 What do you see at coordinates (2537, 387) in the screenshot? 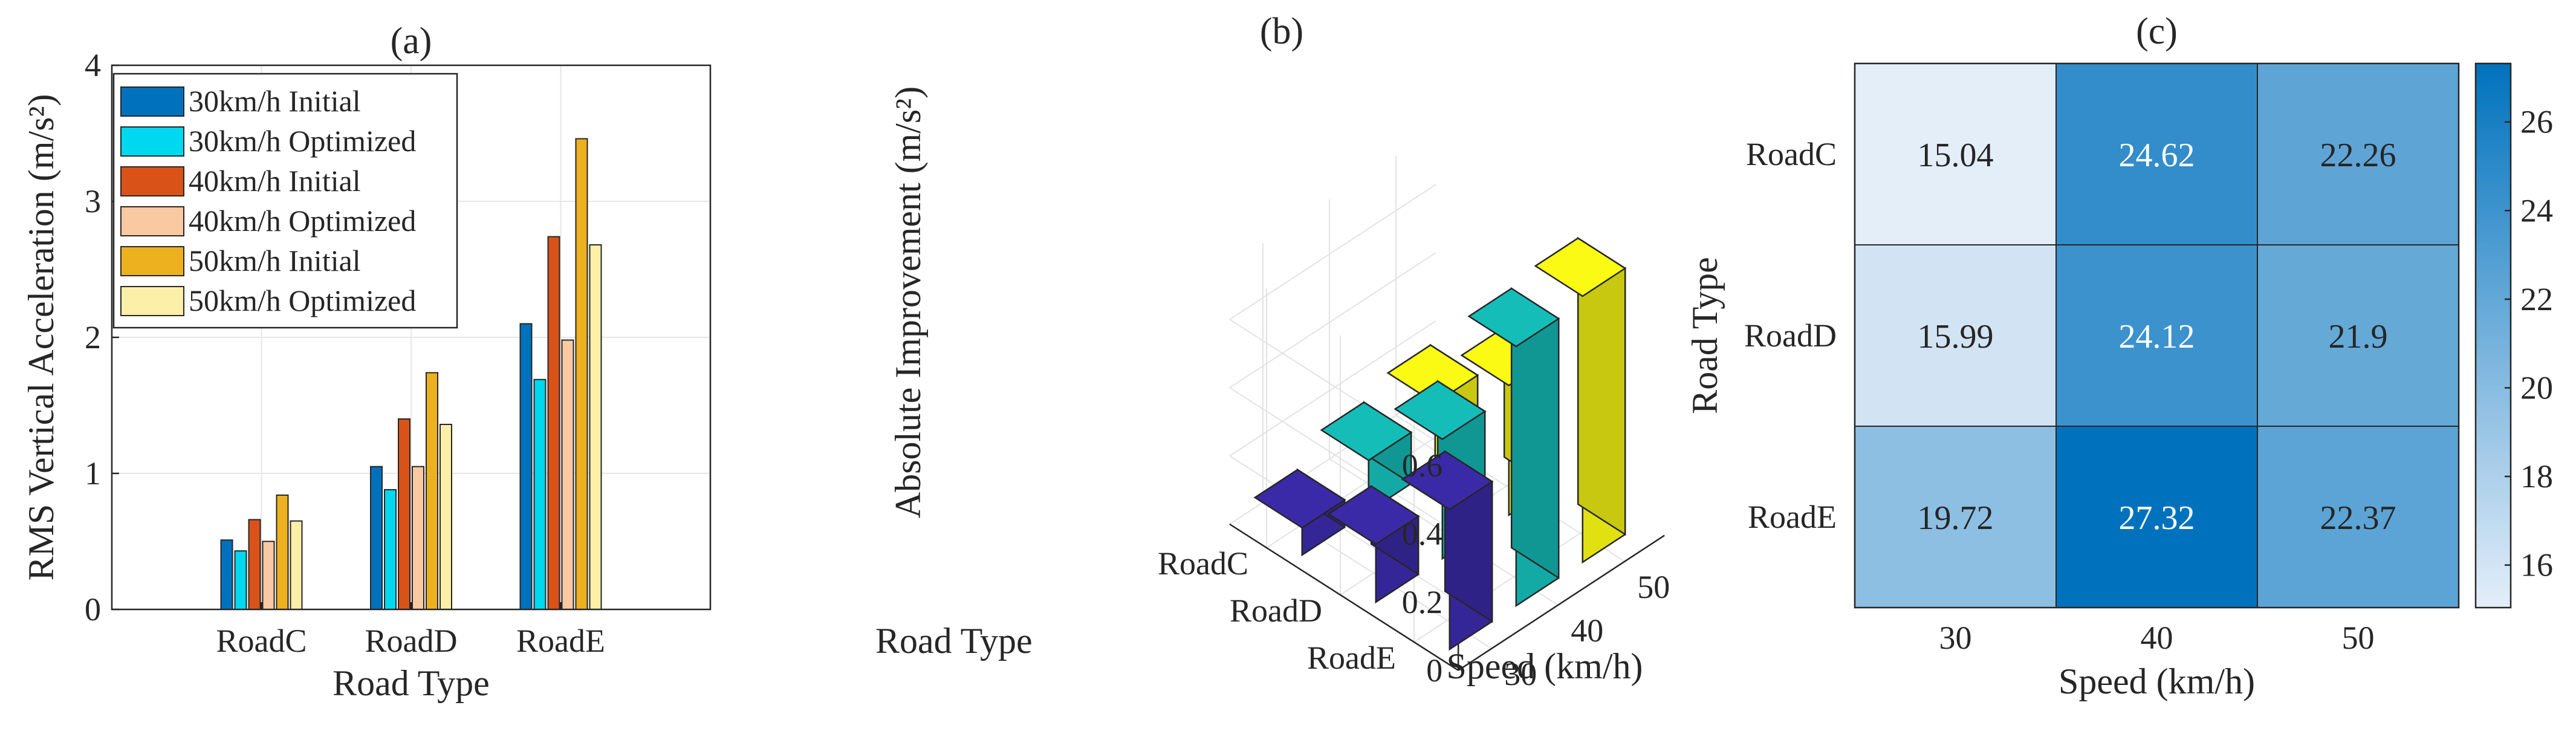
I see `chart-c-colorbar-label: 20` at bounding box center [2537, 387].